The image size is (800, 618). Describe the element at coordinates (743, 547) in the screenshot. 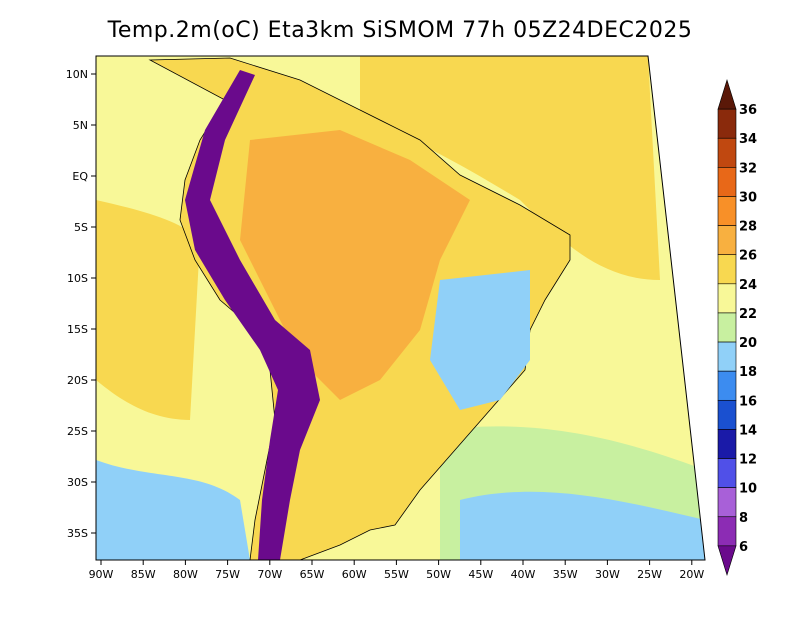

I see `colorbar-label: 6` at that location.